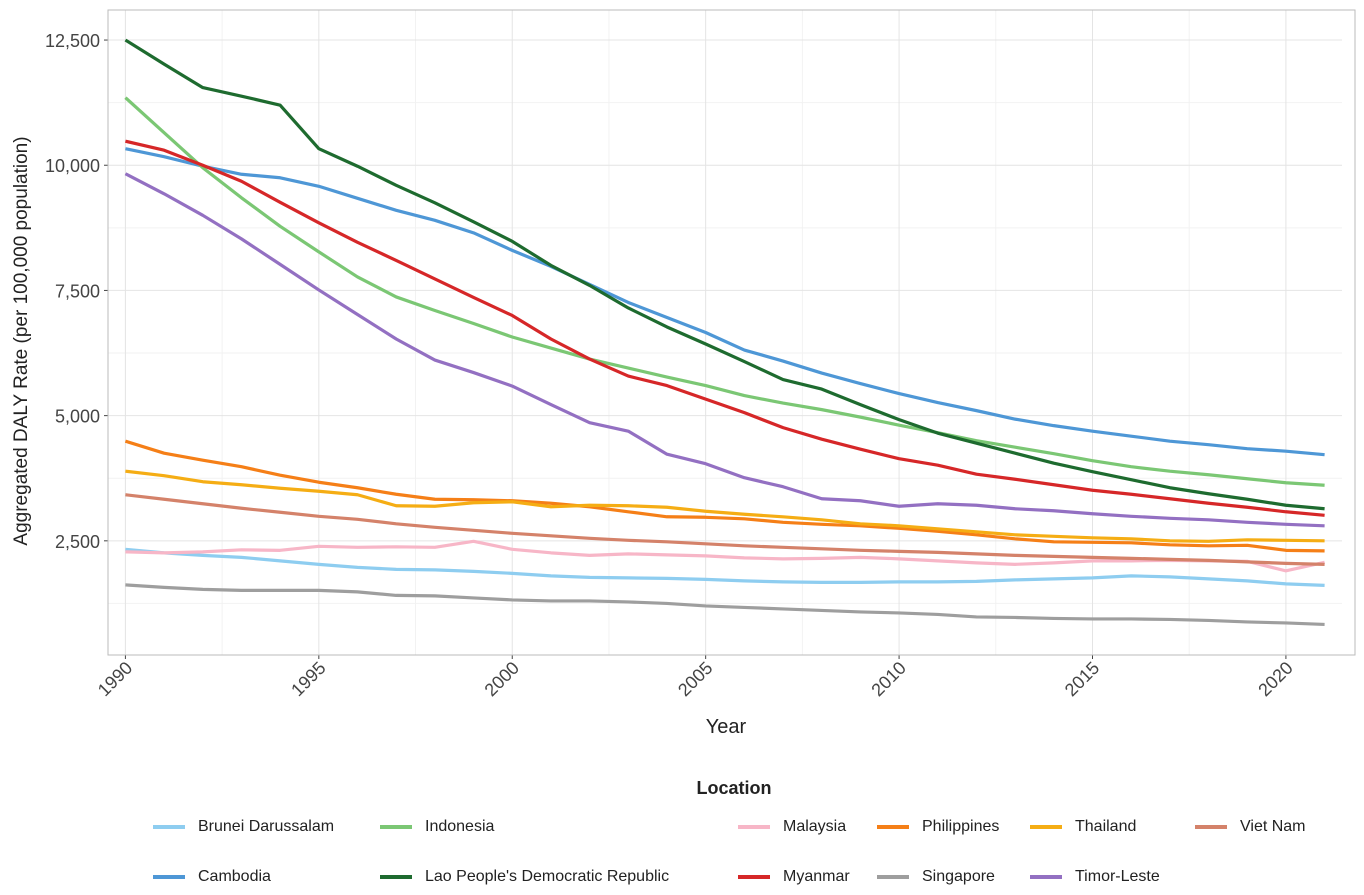  What do you see at coordinates (816, 876) in the screenshot?
I see `legend-label: Myanmar` at bounding box center [816, 876].